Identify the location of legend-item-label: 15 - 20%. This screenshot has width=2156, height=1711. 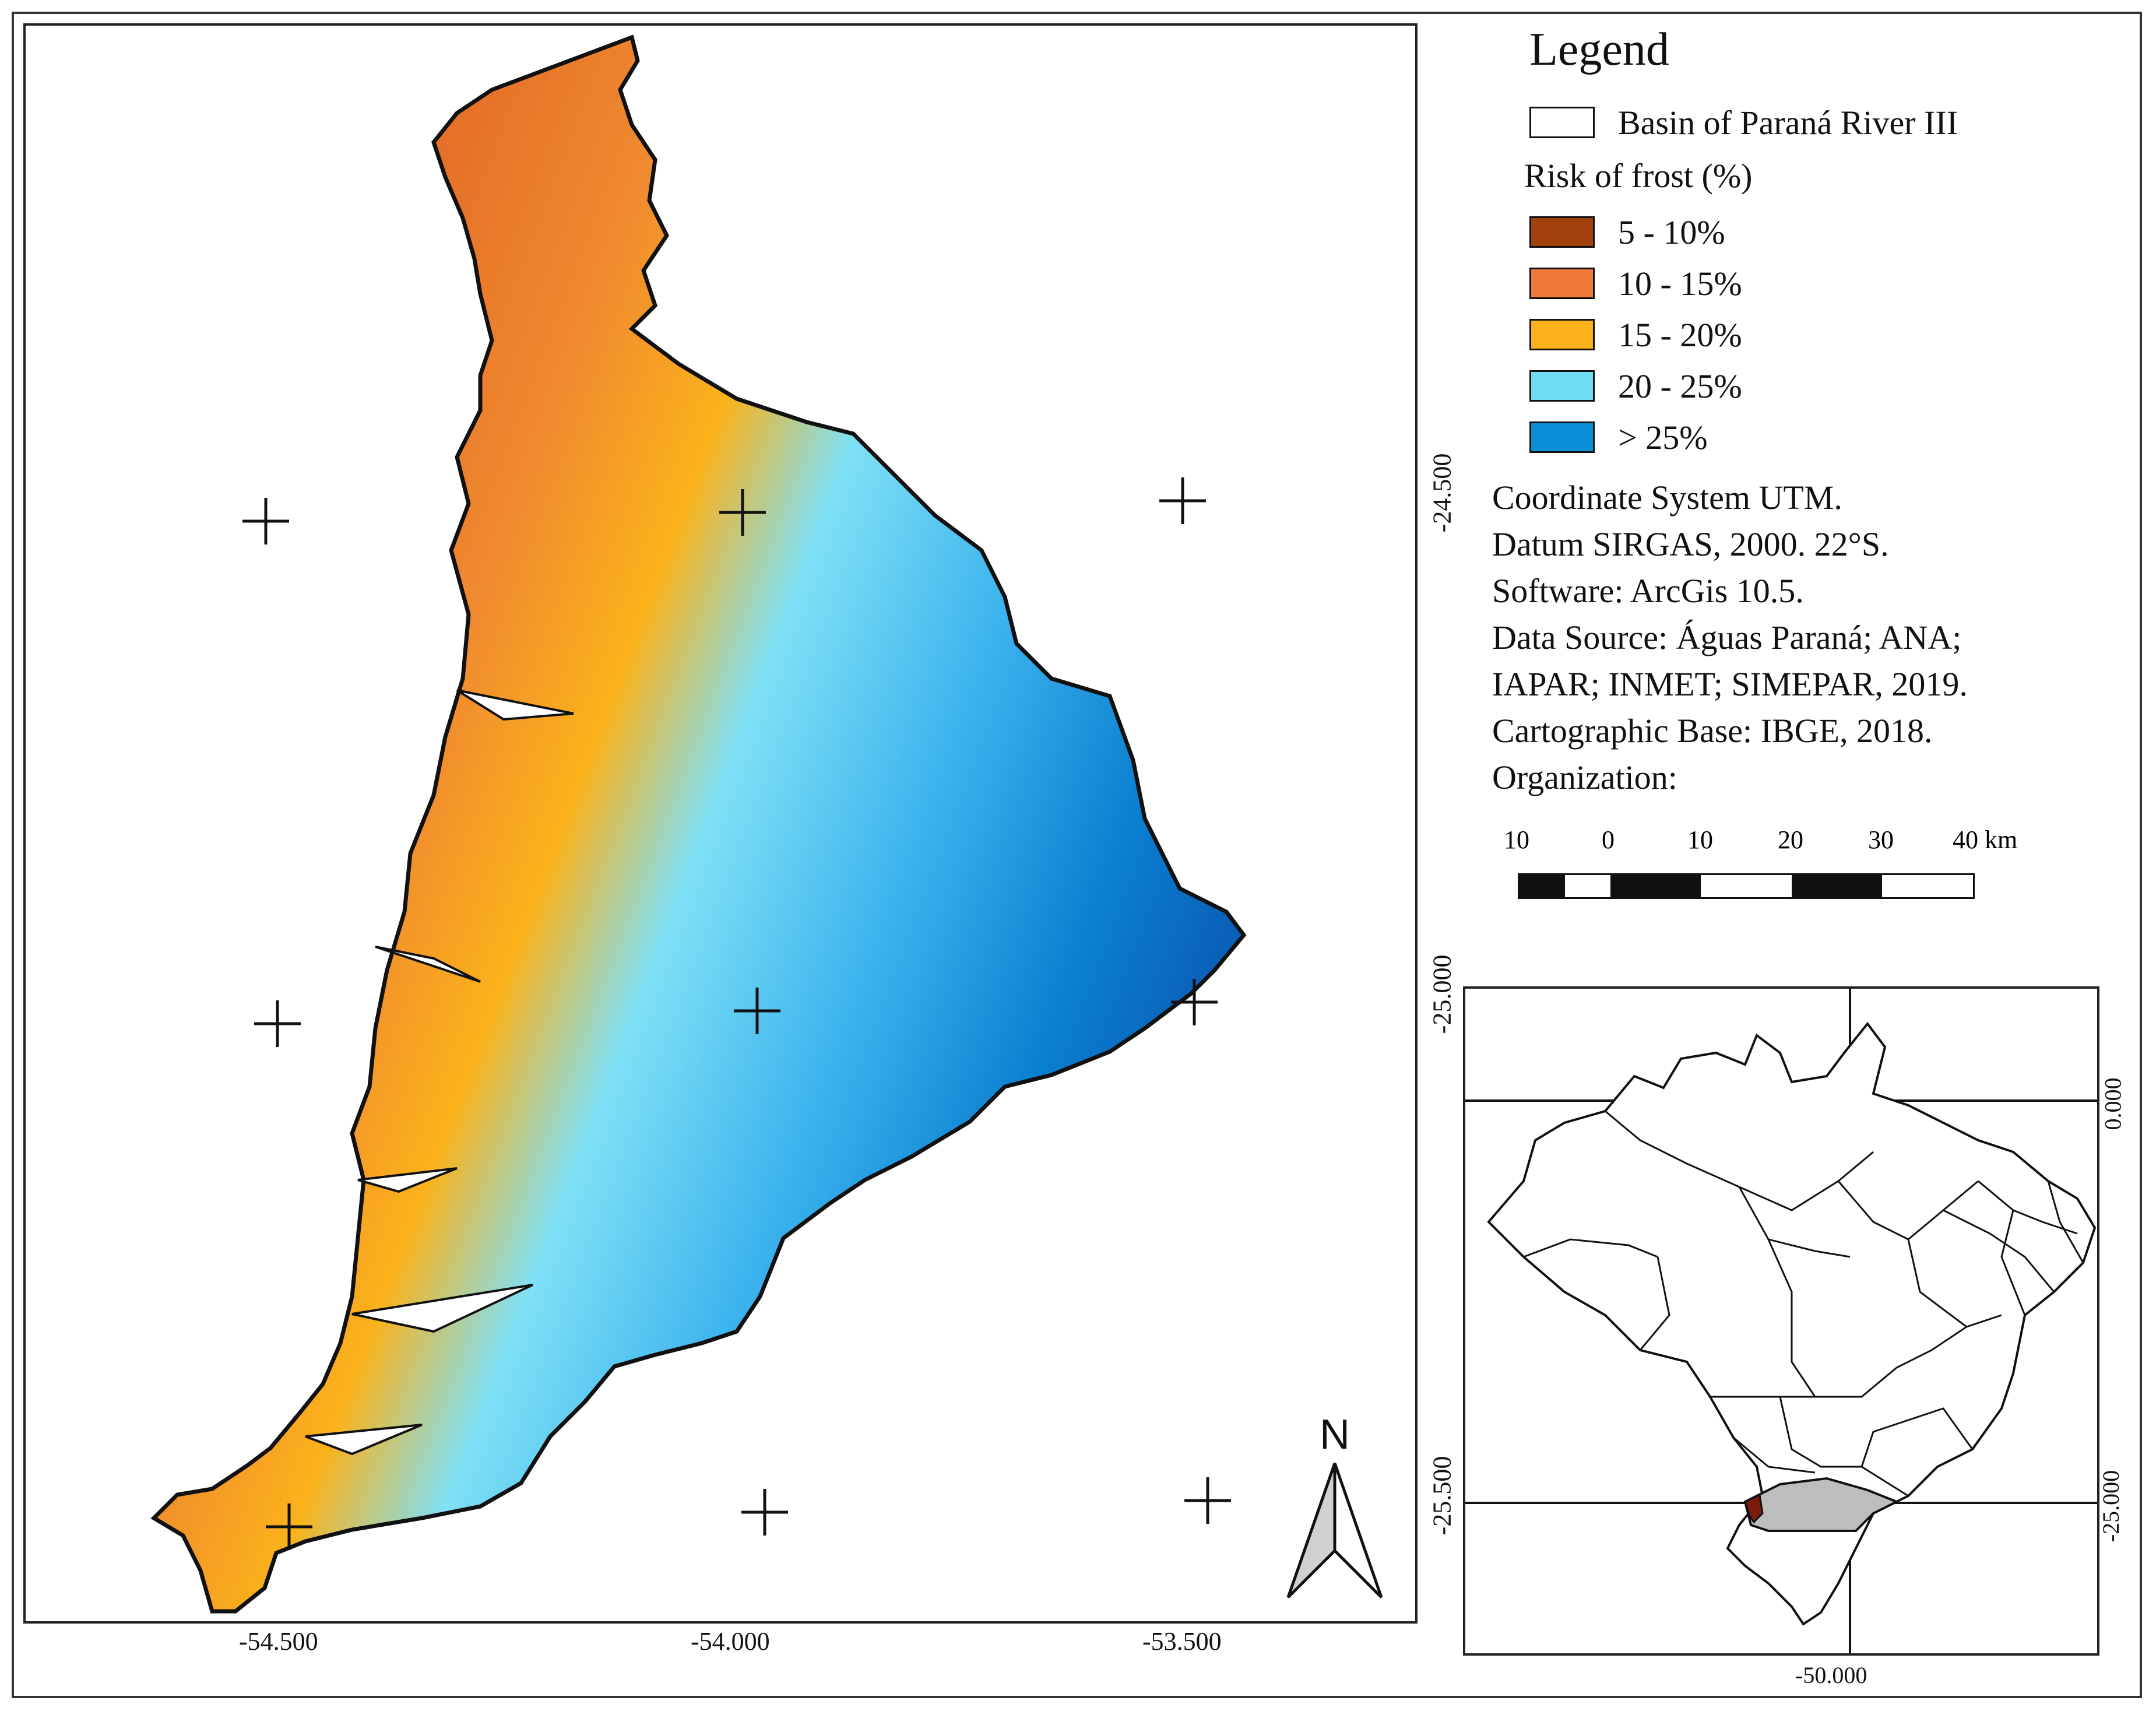
(1680, 334).